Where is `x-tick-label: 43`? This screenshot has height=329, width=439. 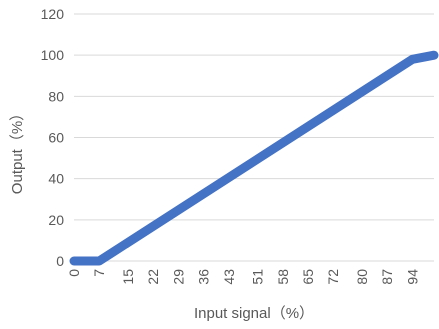 x-tick-label: 43 is located at coordinates (229, 277).